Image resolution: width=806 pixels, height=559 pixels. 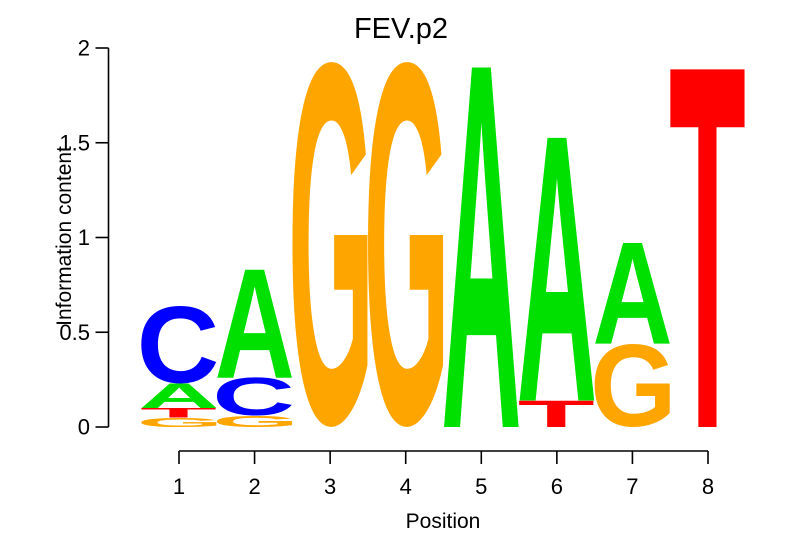 I want to click on logo-letter-A-pos5: A, so click(x=481, y=269).